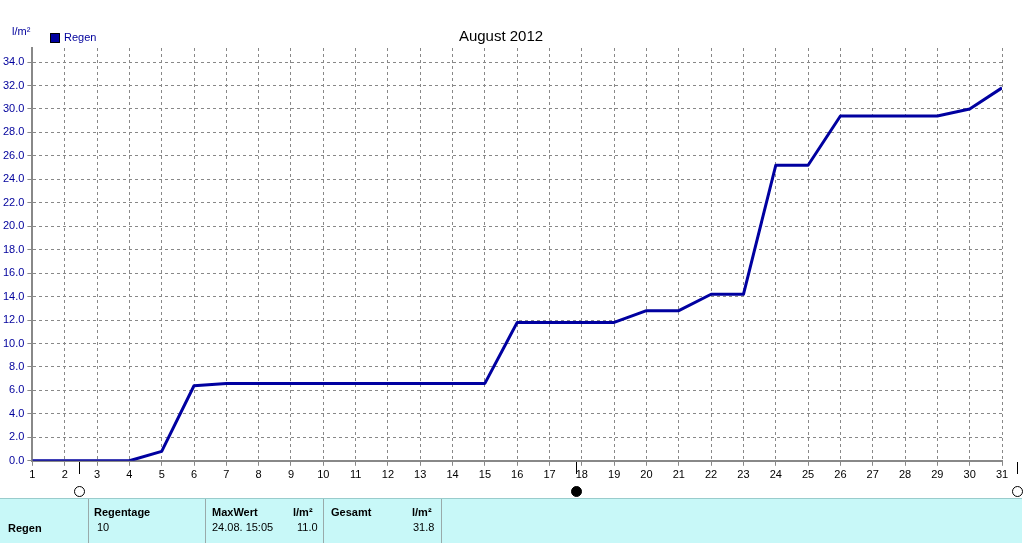  What do you see at coordinates (64, 474) in the screenshot?
I see `x-tick-label: 2` at bounding box center [64, 474].